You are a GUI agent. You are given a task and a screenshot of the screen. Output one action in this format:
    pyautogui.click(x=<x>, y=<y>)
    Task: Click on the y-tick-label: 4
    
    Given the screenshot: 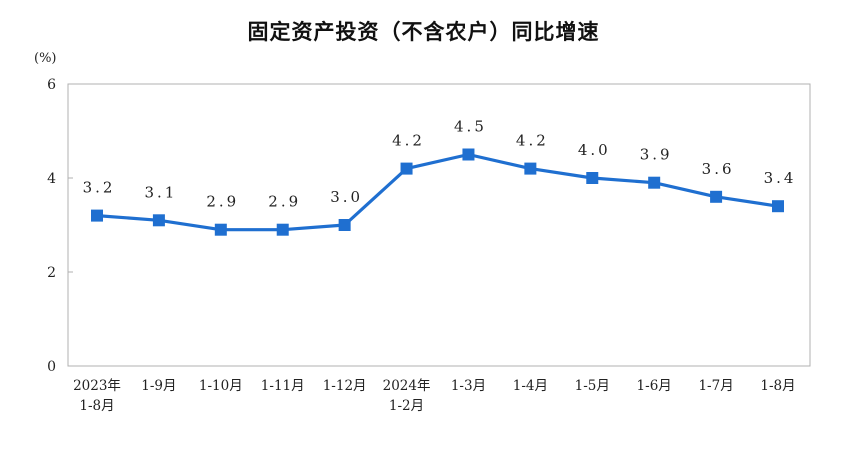 What is the action you would take?
    pyautogui.click(x=51, y=179)
    